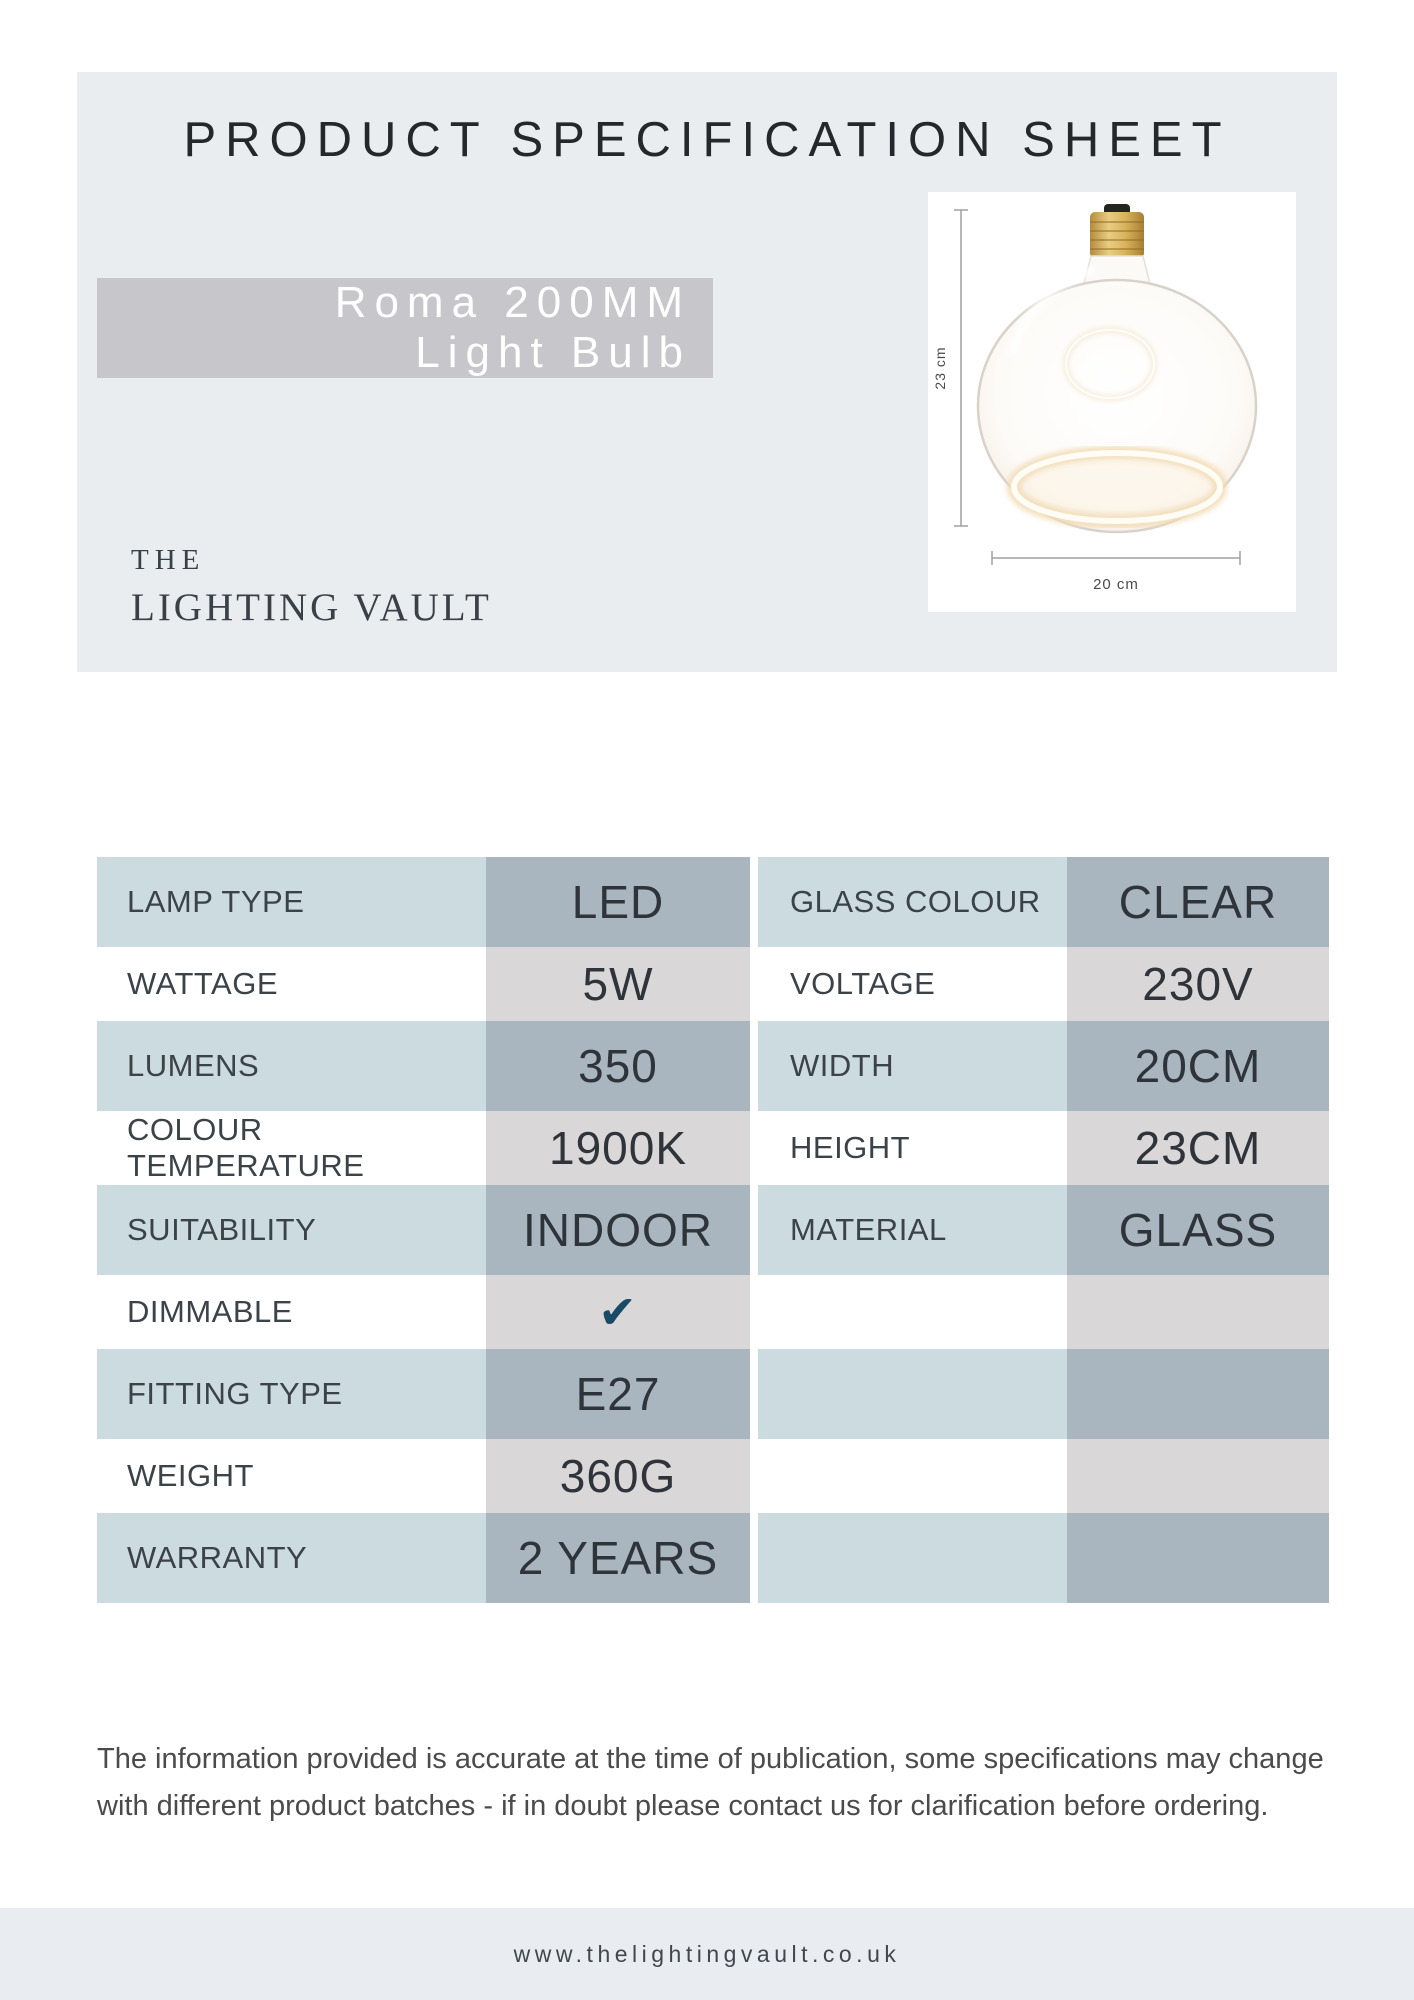  Describe the element at coordinates (618, 1148) in the screenshot. I see `spec-value: 1900K` at that location.